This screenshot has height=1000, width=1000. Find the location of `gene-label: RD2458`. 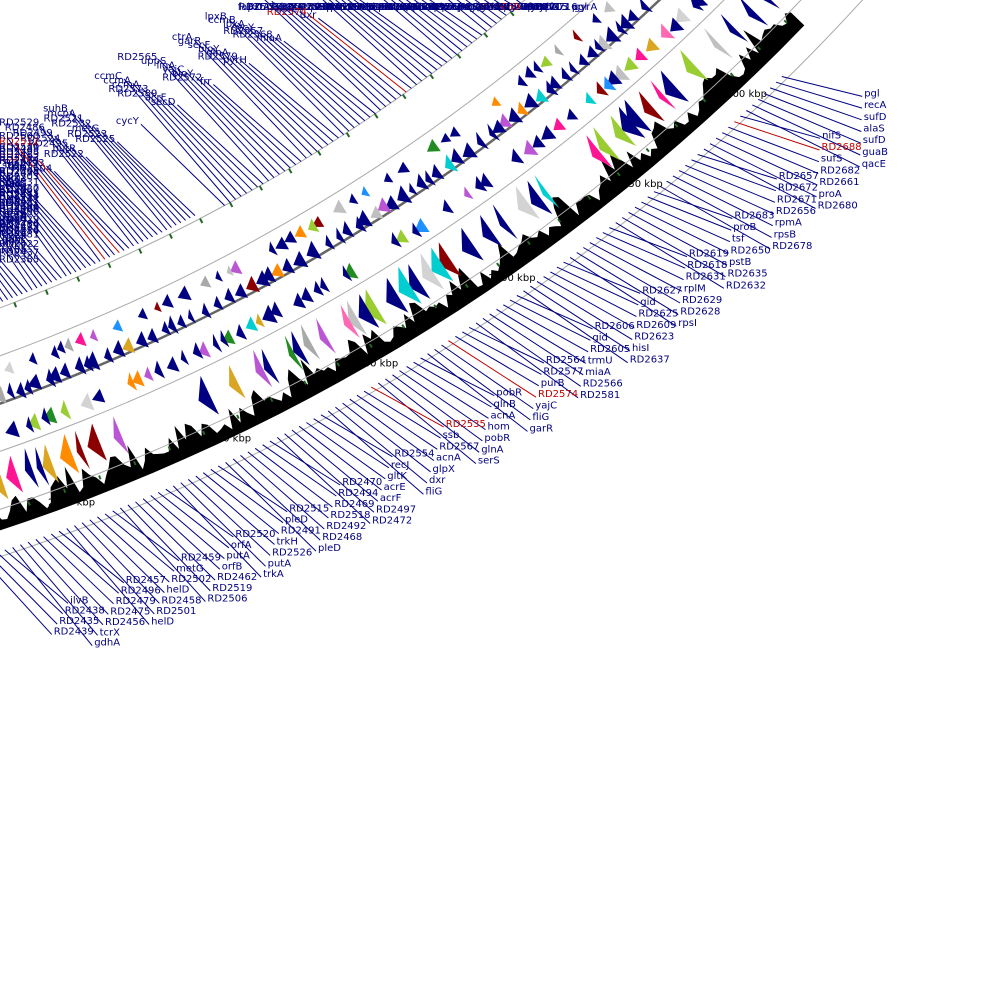

gene-label: RD2458 is located at coordinates (181, 600).